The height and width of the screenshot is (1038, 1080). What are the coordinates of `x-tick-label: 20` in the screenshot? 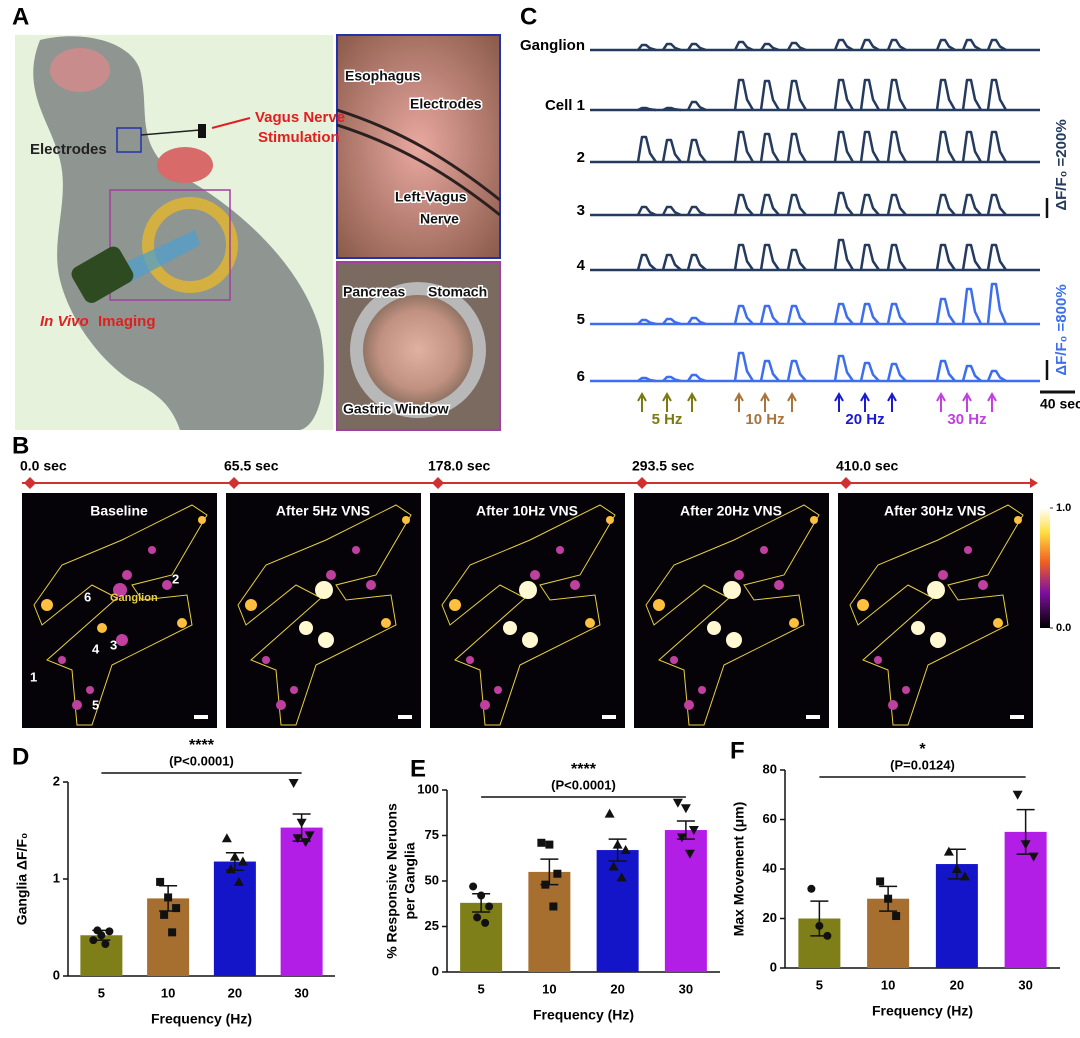 It's located at (617, 988).